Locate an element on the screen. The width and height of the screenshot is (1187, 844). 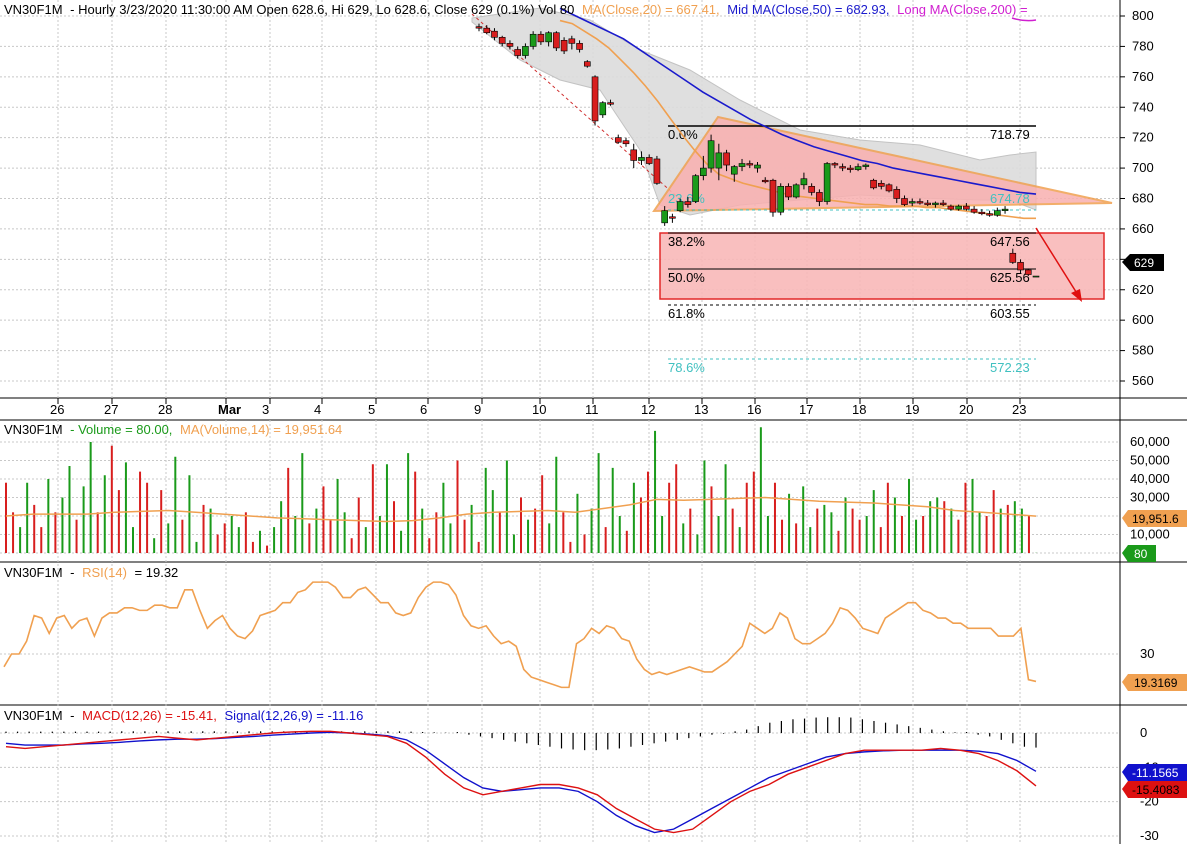
price-tick-label: 740 is located at coordinates (1143, 106).